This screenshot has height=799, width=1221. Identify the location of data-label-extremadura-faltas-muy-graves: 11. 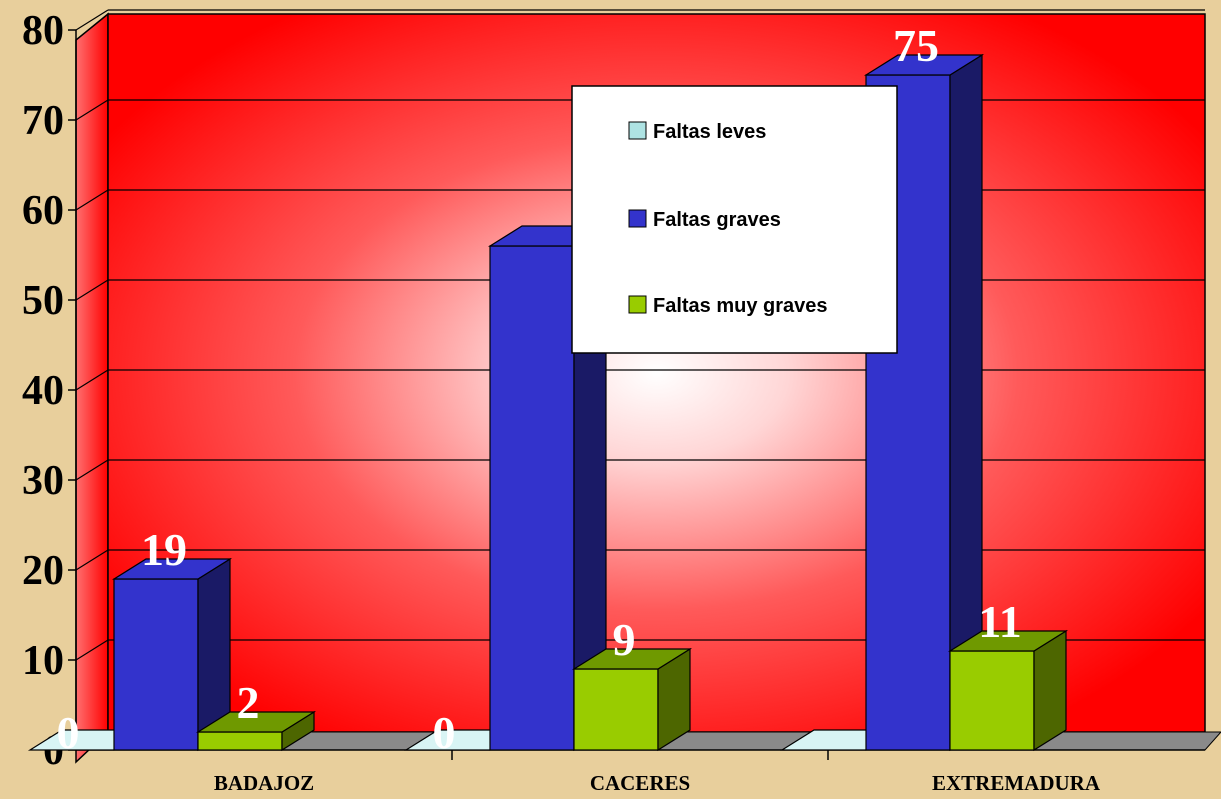
(999, 621).